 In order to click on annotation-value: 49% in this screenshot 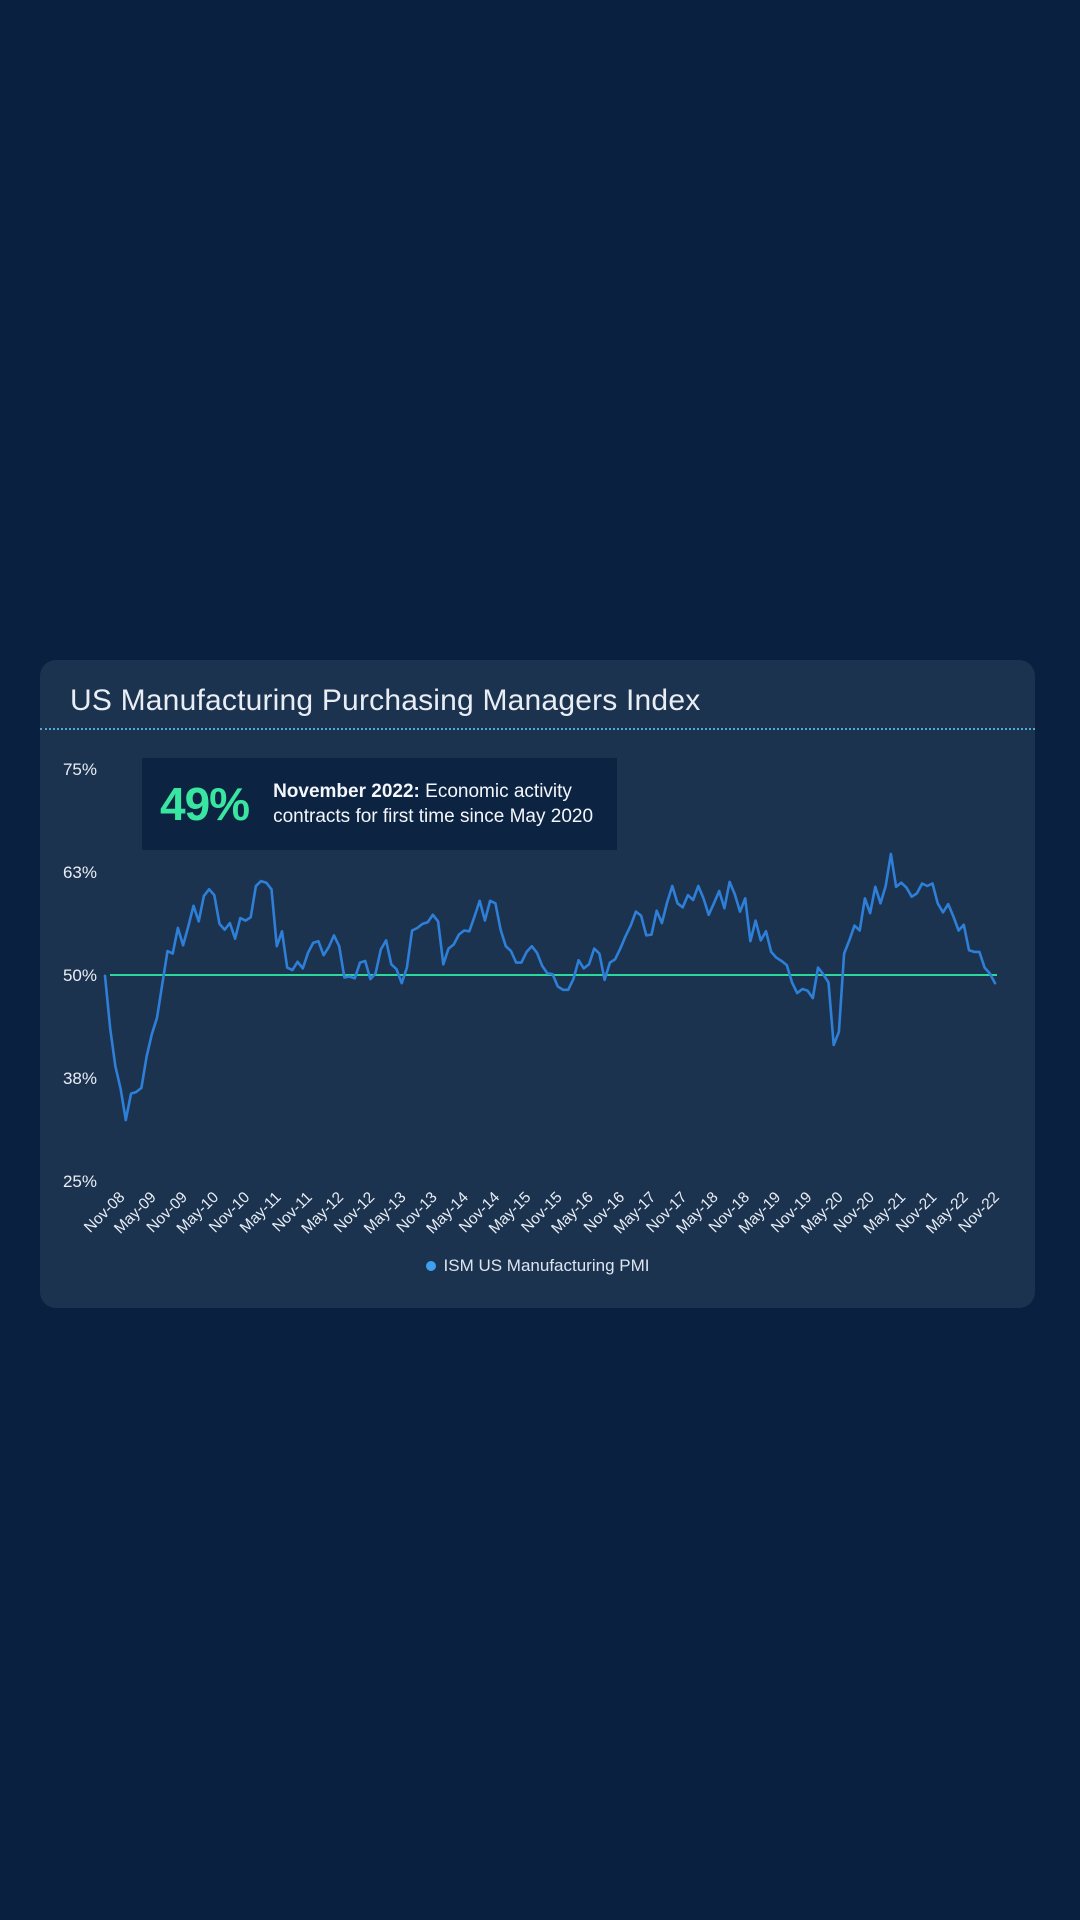, I will do `click(205, 804)`.